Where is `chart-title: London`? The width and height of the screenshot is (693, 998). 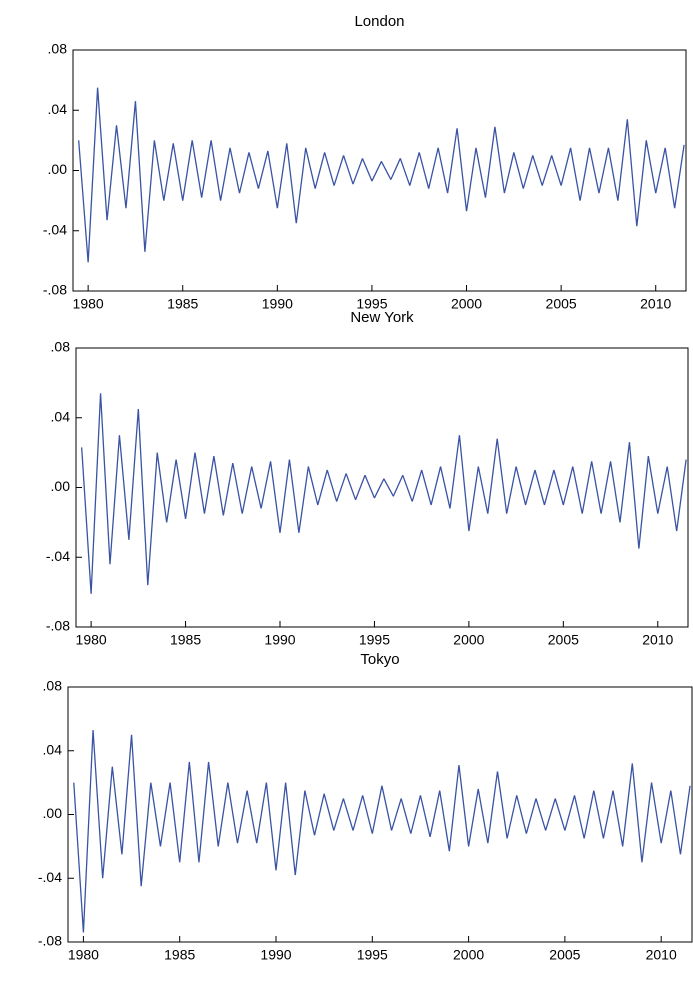 chart-title: London is located at coordinates (379, 21).